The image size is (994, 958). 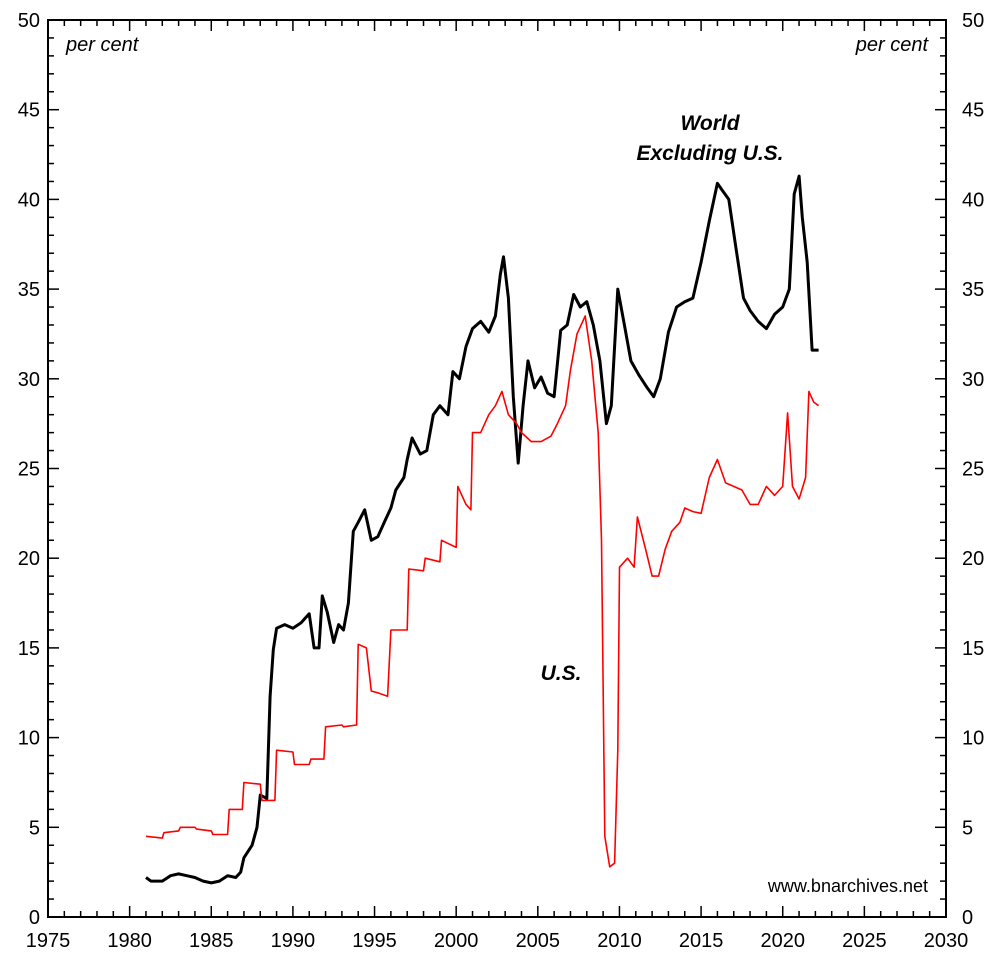 What do you see at coordinates (782, 941) in the screenshot?
I see `x-tick-label: 2020` at bounding box center [782, 941].